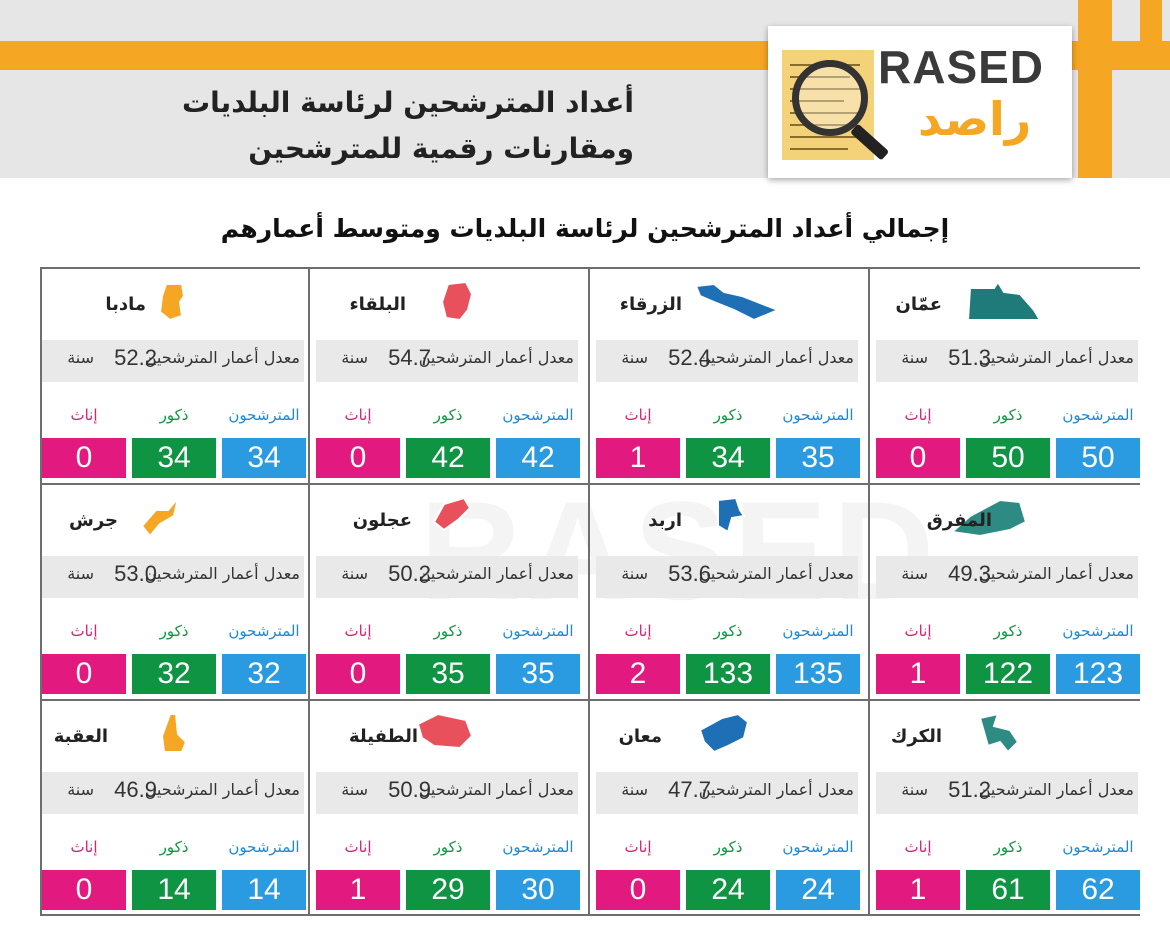 The width and height of the screenshot is (1170, 935). I want to click on male-count: 24, so click(728, 890).